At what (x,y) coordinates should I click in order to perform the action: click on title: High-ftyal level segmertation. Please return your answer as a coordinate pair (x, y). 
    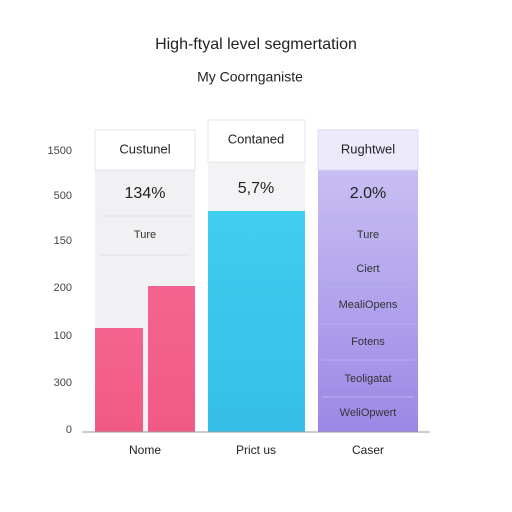
    Looking at the image, I should click on (256, 44).